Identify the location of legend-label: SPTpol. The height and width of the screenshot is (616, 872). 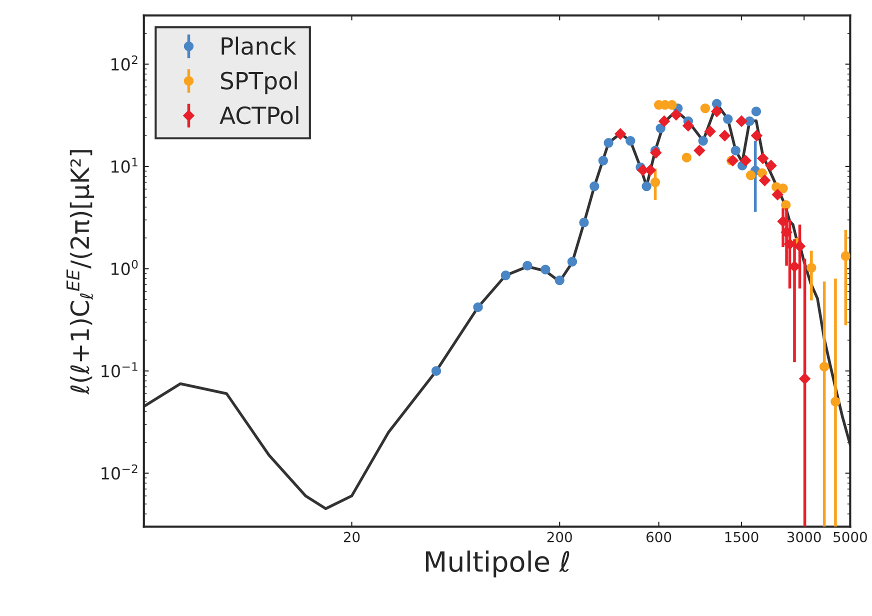
(258, 82).